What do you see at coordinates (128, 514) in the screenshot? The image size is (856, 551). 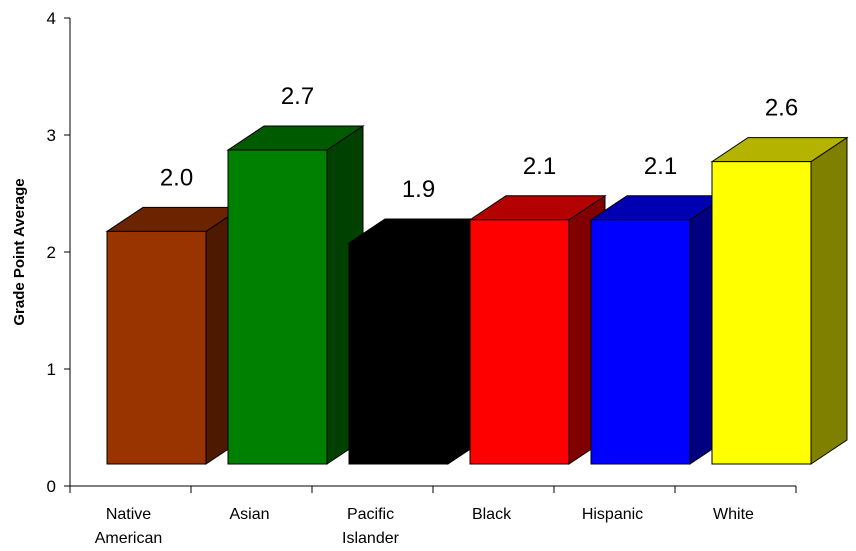 I see `x-category-label-line: Native` at bounding box center [128, 514].